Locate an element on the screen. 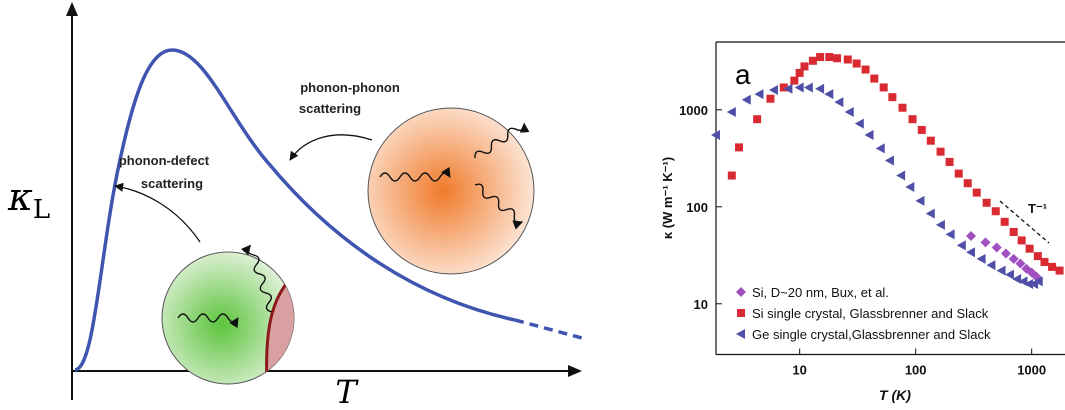 The image size is (1065, 410). y-axis-arrow is located at coordinates (72, 9).